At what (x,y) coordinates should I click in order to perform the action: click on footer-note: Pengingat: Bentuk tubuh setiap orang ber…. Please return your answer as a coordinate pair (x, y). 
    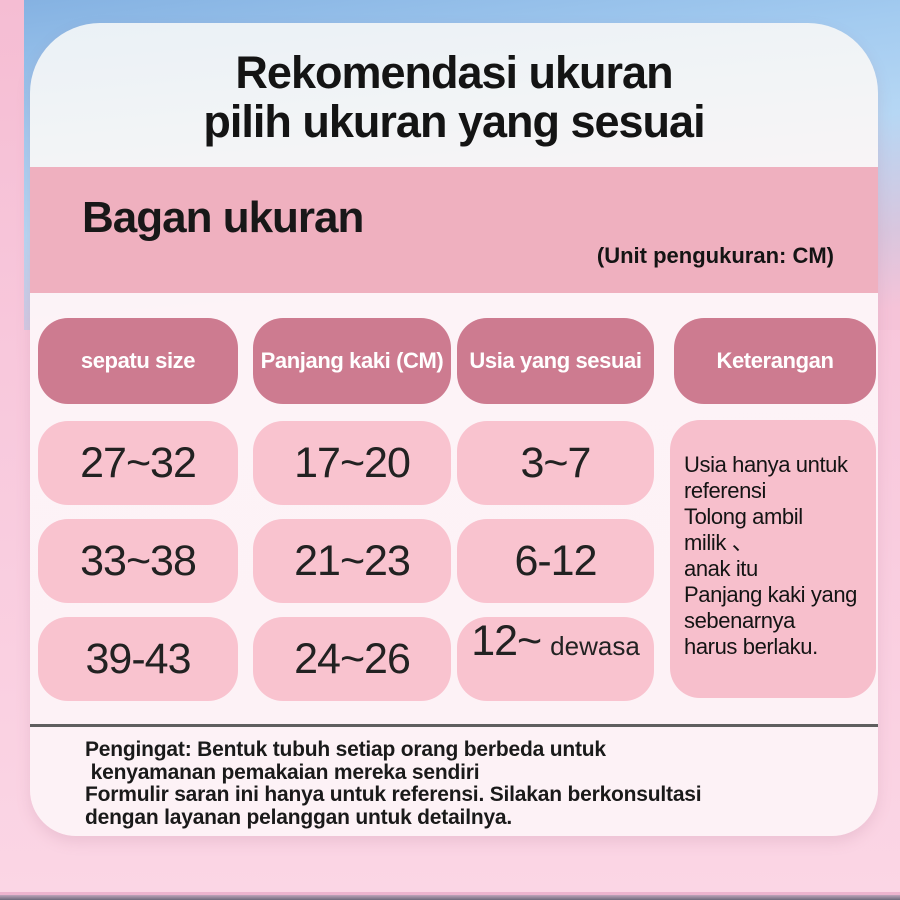
    Looking at the image, I should click on (393, 783).